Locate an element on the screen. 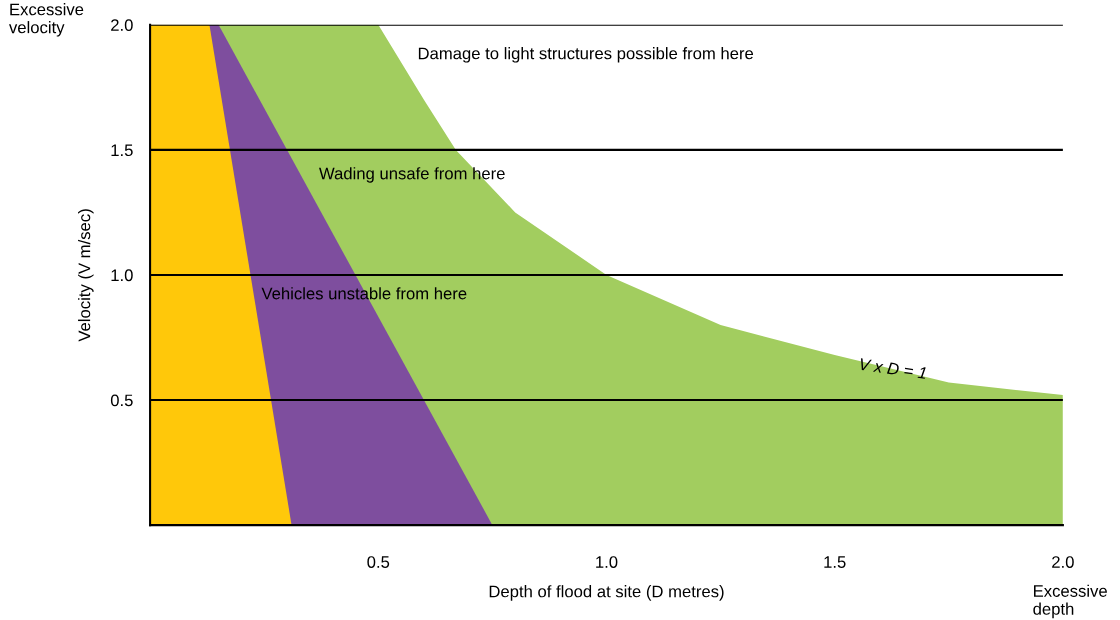 The width and height of the screenshot is (1120, 620). x-axis-title: Depth of flood at site (D metres) is located at coordinates (606, 593).